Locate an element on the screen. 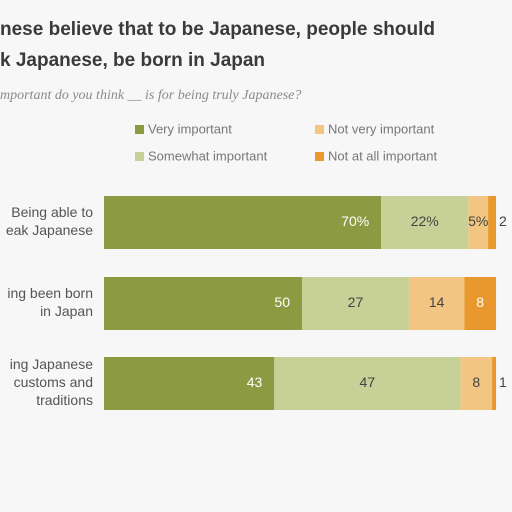  category-label: in Japan is located at coordinates (66, 311).